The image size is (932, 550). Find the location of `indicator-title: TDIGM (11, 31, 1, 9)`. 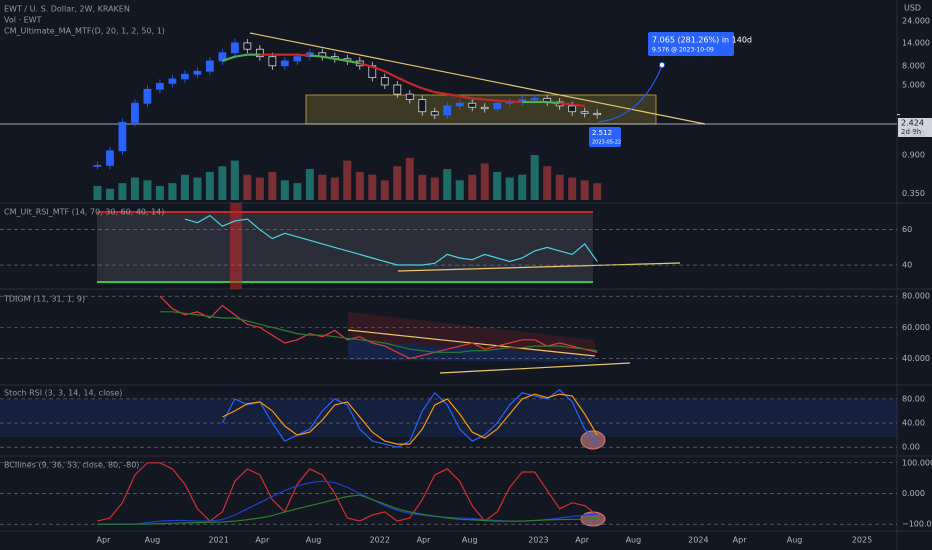

indicator-title: TDIGM (11, 31, 1, 9) is located at coordinates (44, 299).